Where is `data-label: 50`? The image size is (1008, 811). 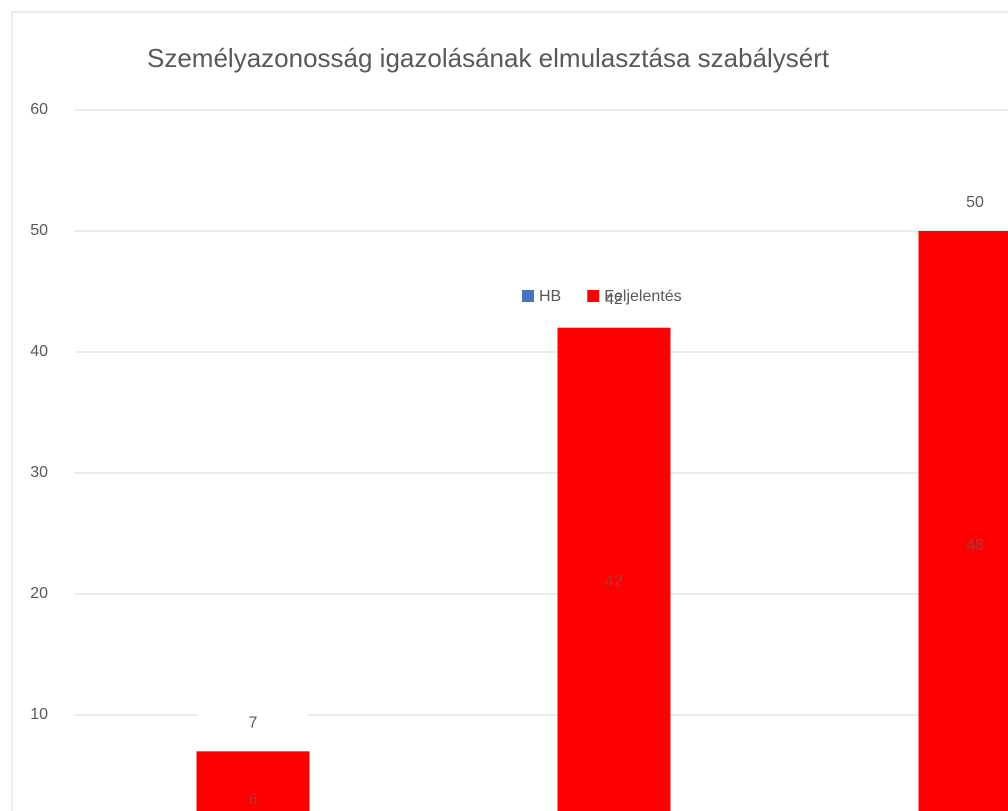
data-label: 50 is located at coordinates (975, 202).